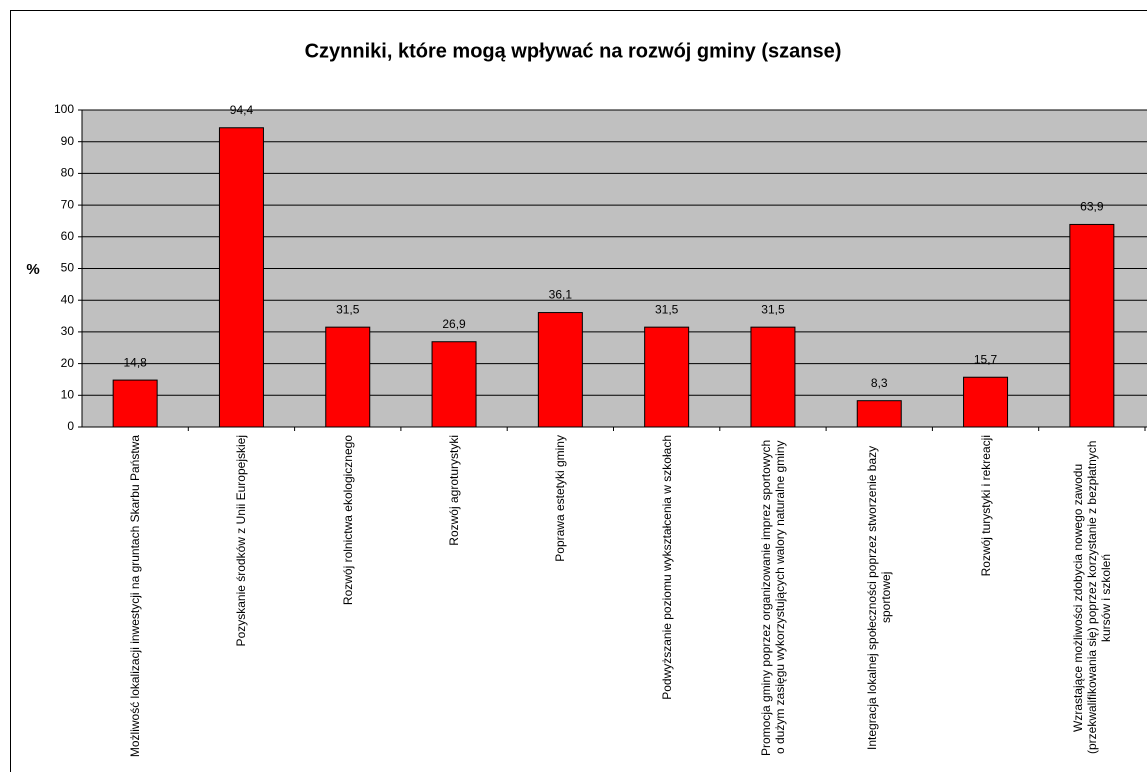 The height and width of the screenshot is (772, 1147). I want to click on y-tick-label: 30, so click(68, 331).